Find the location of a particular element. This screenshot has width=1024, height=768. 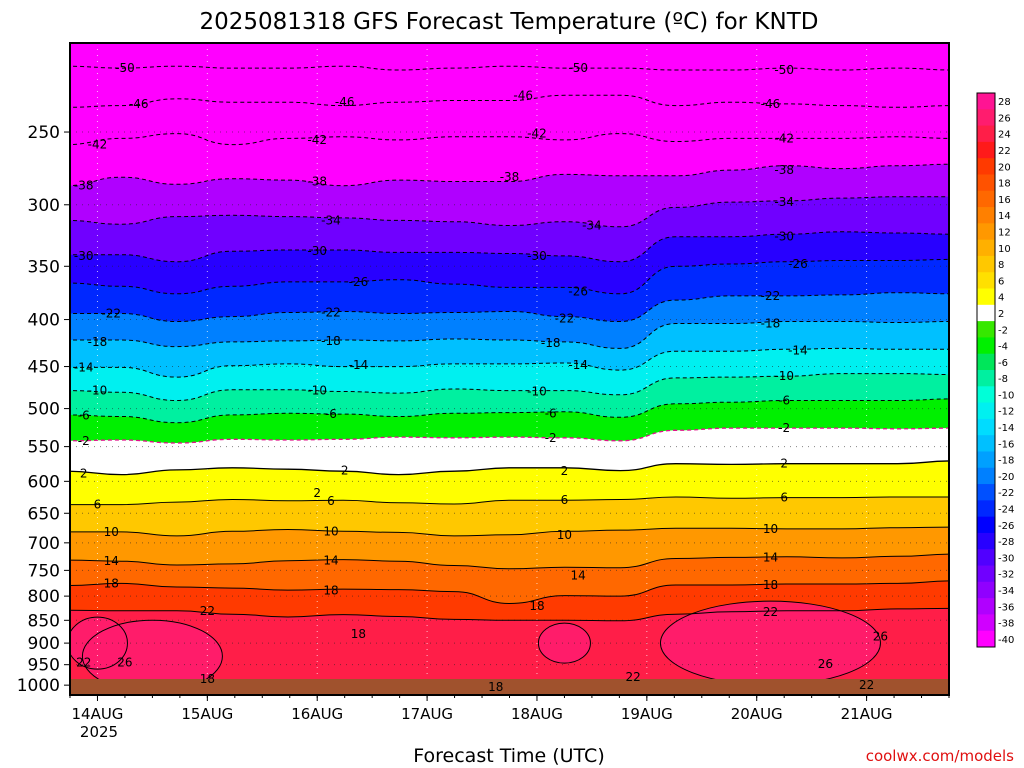

colorbar-label: 20 is located at coordinates (1004, 167).